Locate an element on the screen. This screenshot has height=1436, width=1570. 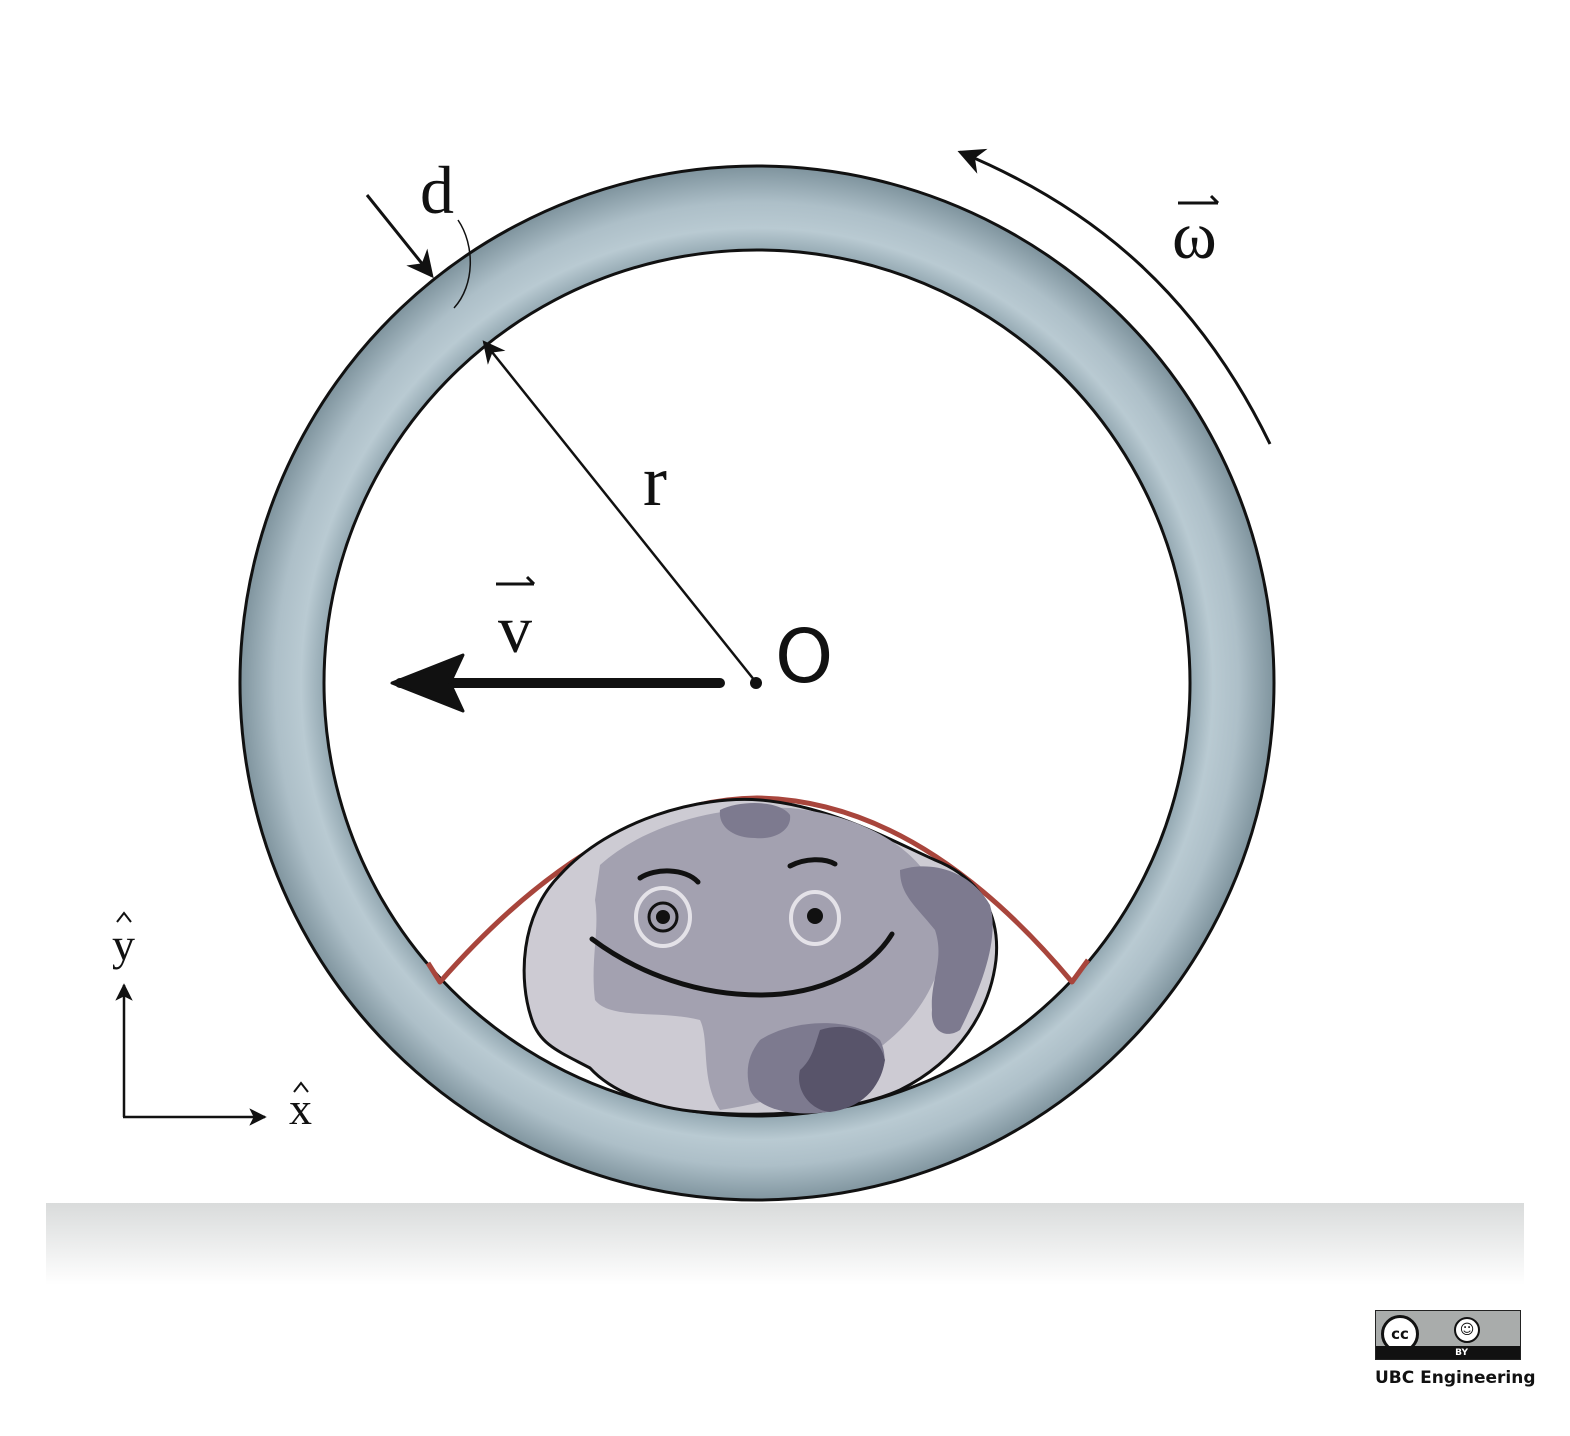
rock-shade-deep is located at coordinates (842, 1069).